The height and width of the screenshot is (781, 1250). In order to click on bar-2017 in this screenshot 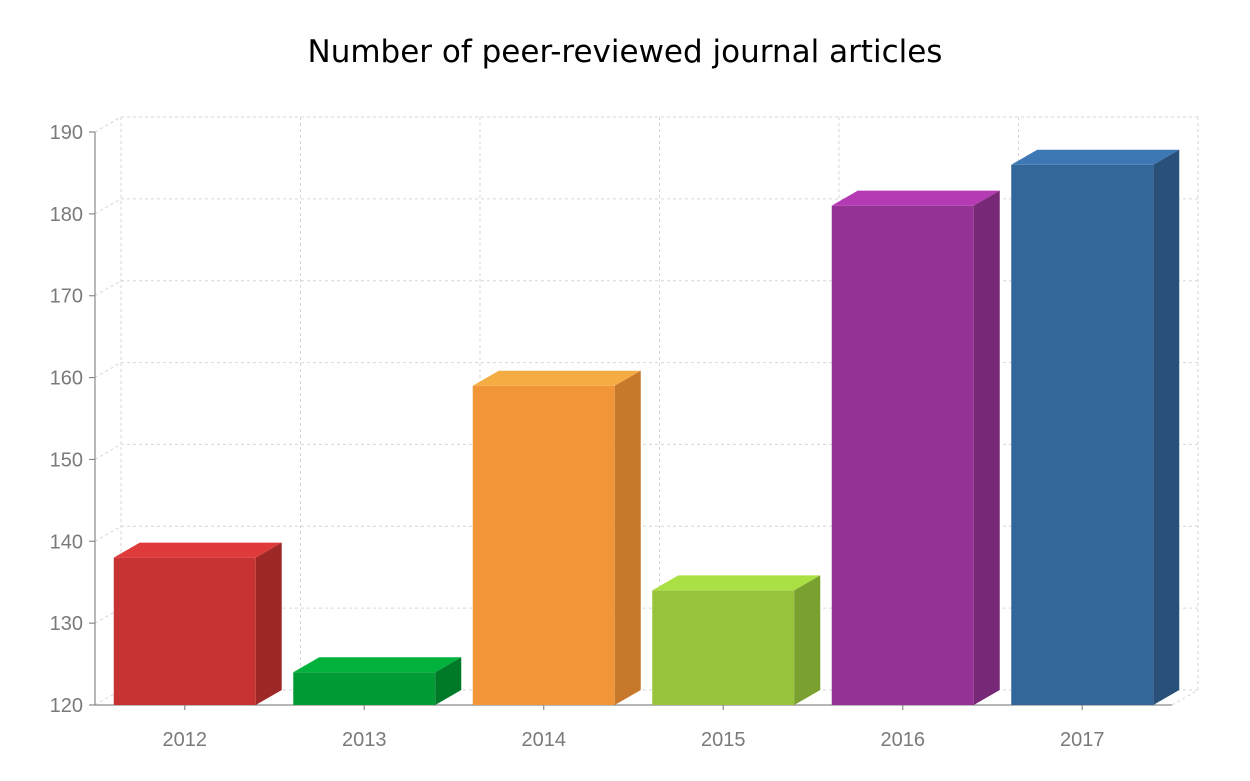, I will do `click(1095, 427)`.